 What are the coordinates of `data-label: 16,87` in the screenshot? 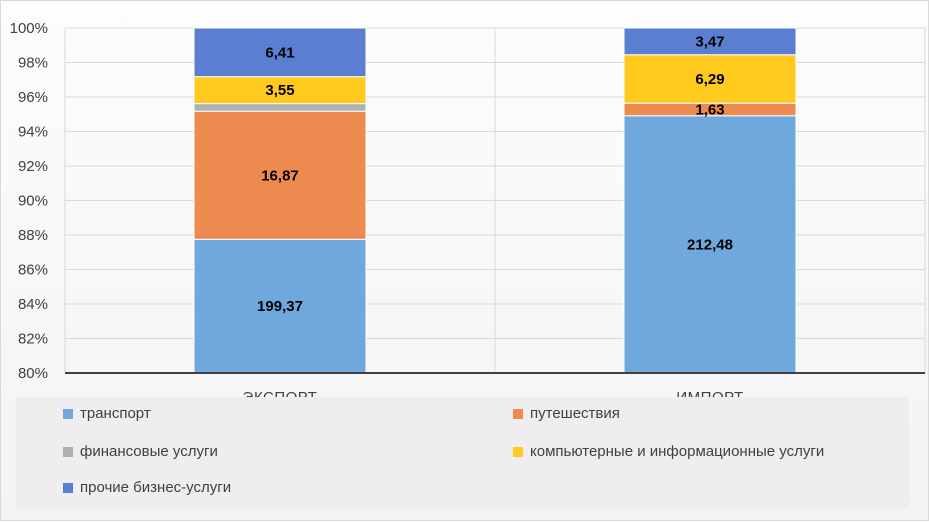 It's located at (280, 175).